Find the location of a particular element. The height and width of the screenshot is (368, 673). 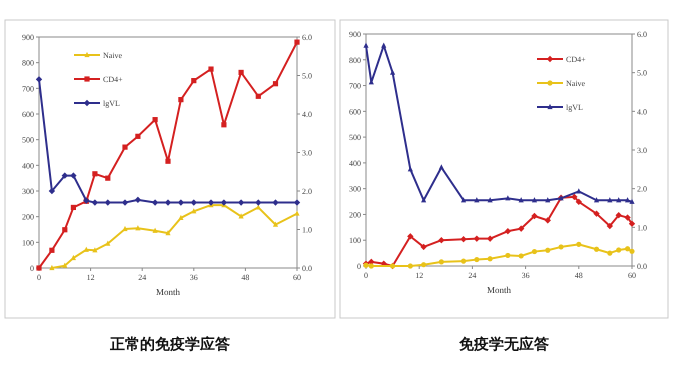

y-tick-label: 200 is located at coordinates (355, 215).